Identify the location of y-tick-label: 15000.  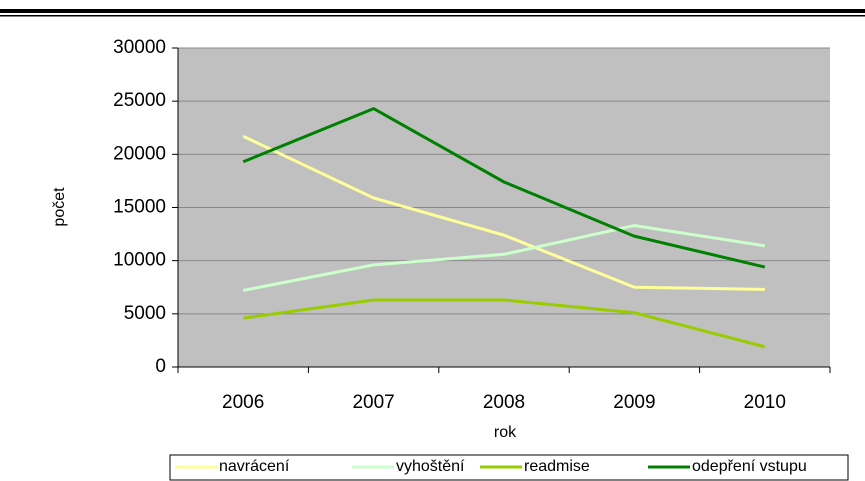
(139, 207).